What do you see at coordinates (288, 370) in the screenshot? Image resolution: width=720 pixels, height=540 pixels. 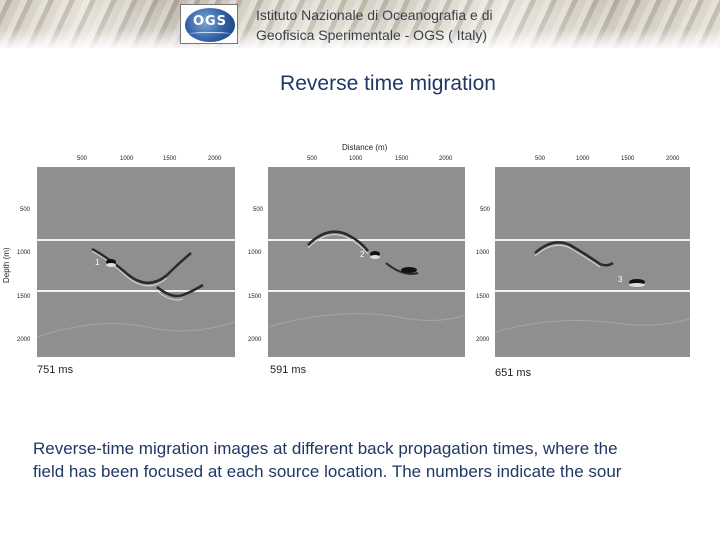 I see `time-label-2: 591 ms` at bounding box center [288, 370].